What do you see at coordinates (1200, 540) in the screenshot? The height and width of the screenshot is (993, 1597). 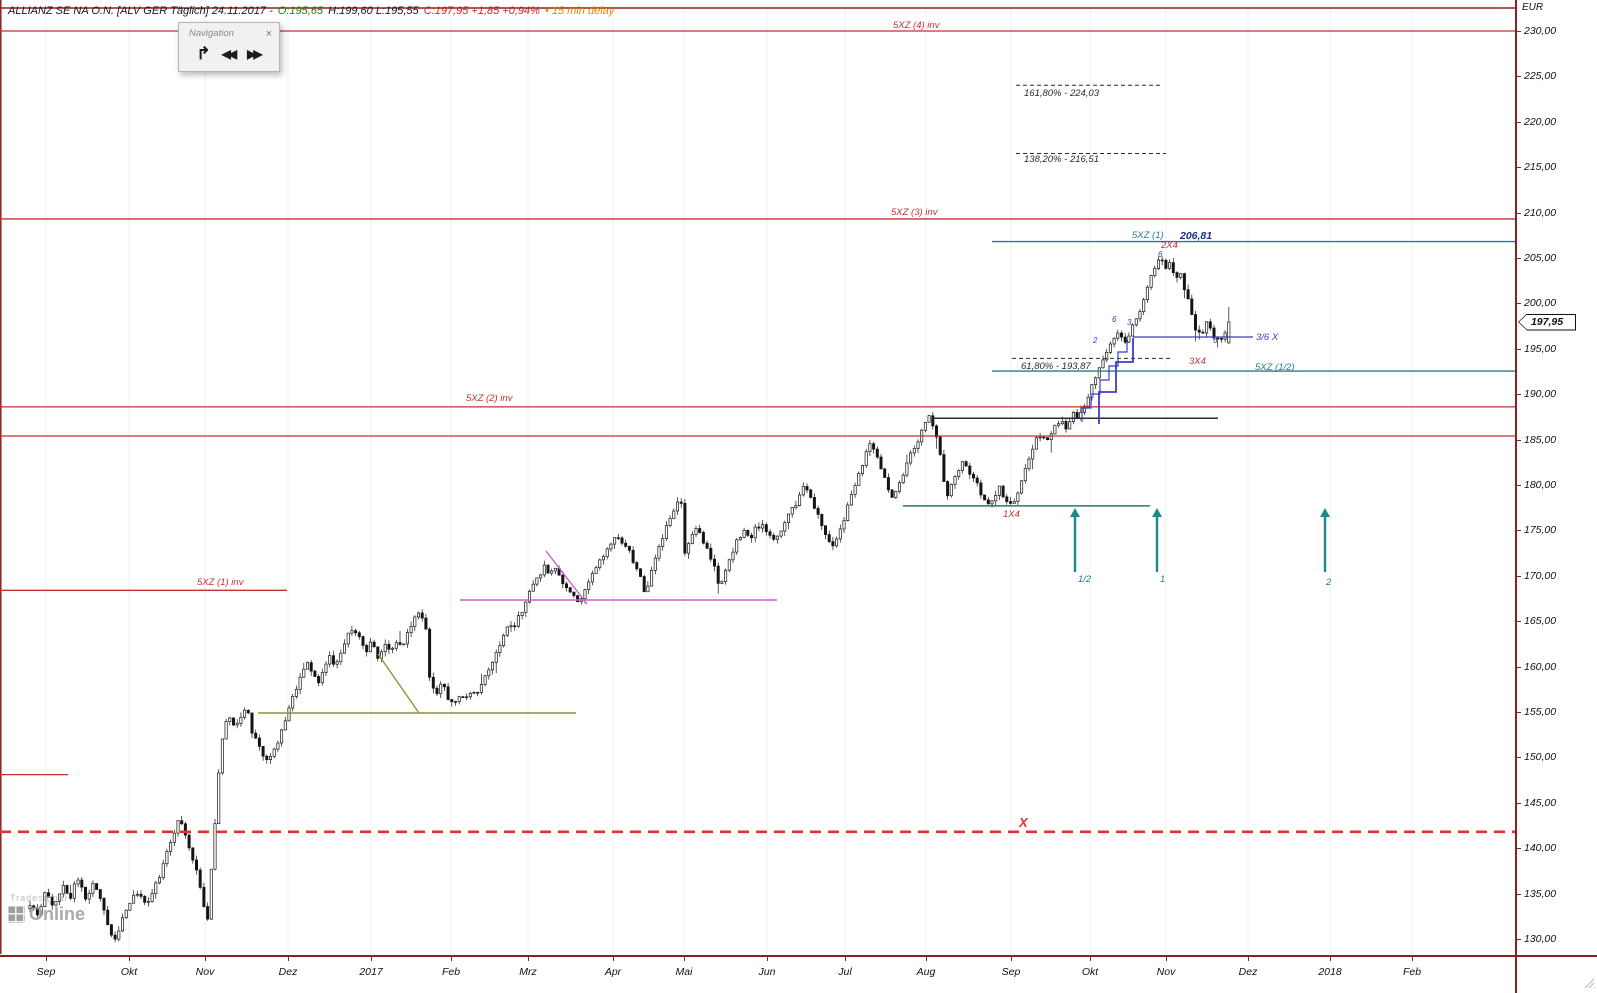 I see `target-arrows` at bounding box center [1200, 540].